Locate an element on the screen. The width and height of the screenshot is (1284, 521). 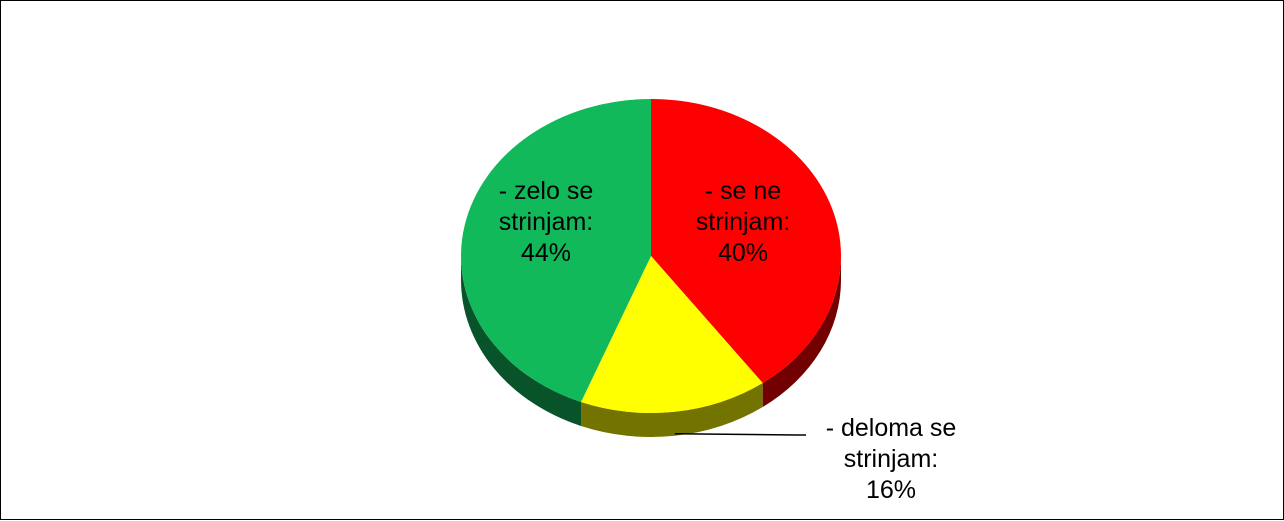
data-label-category: - deloma se strinjam: is located at coordinates (891, 443).